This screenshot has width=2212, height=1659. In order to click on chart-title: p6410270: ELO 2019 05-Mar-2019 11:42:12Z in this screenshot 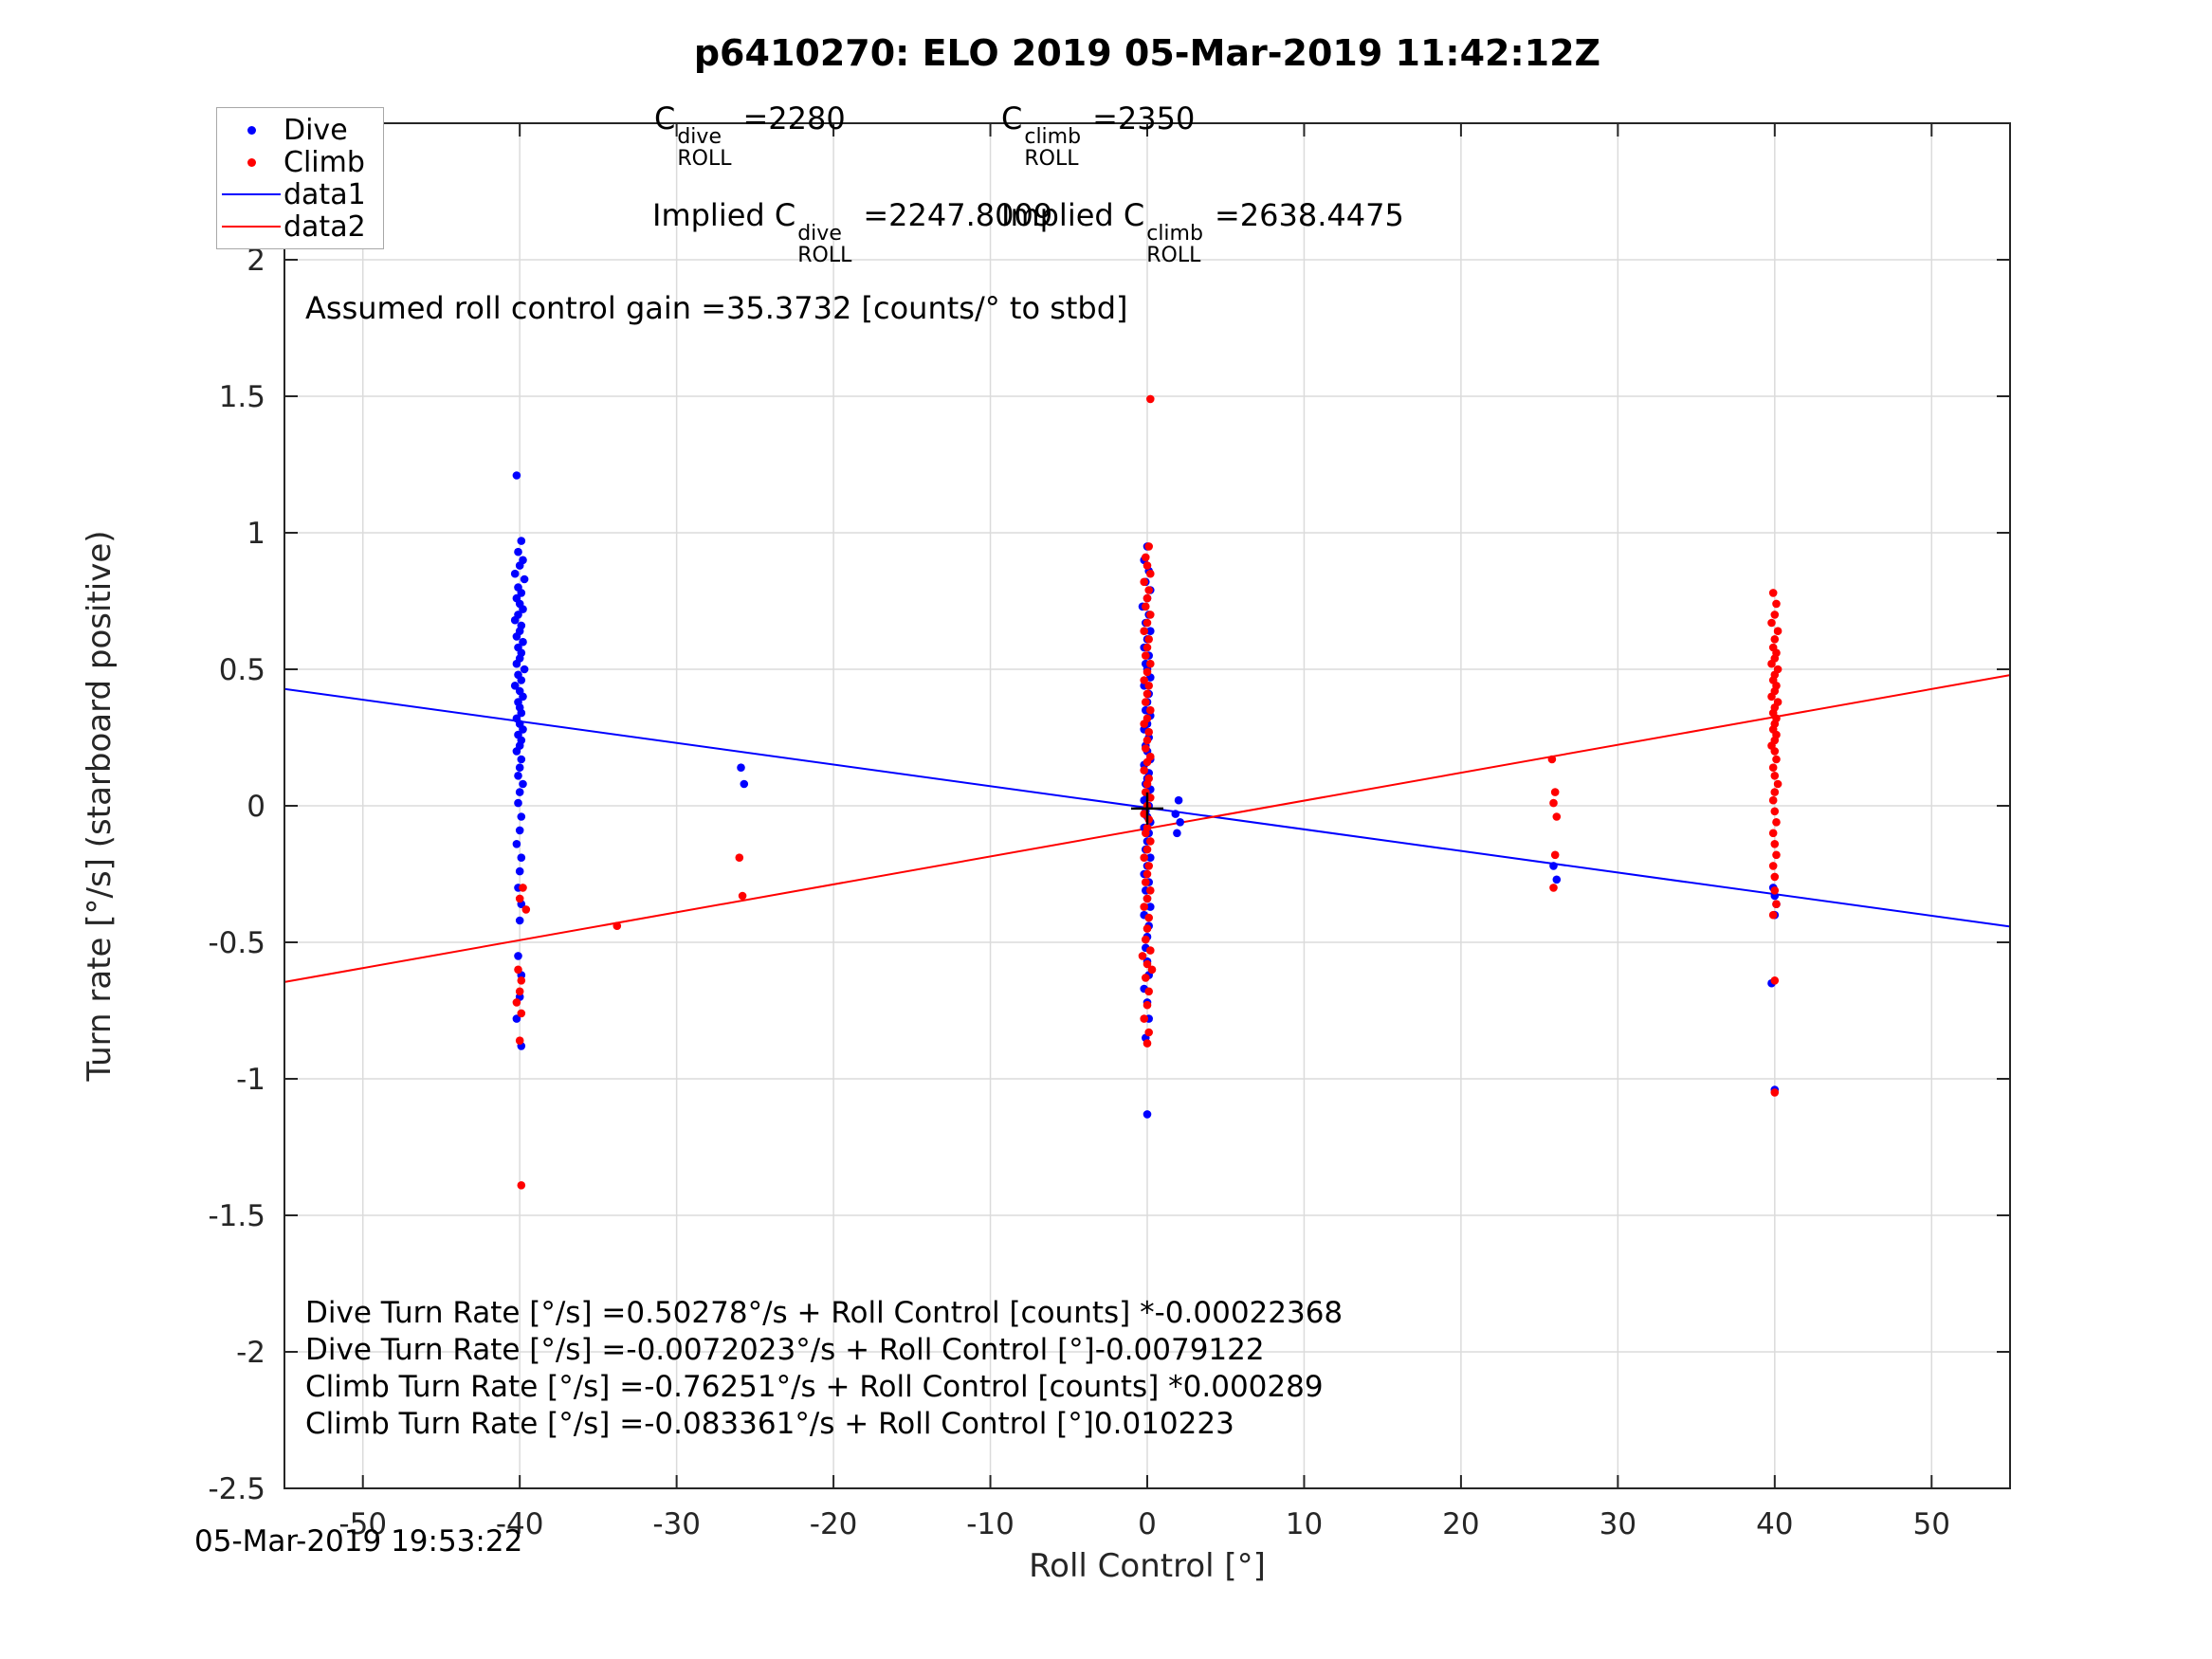, I will do `click(1147, 53)`.